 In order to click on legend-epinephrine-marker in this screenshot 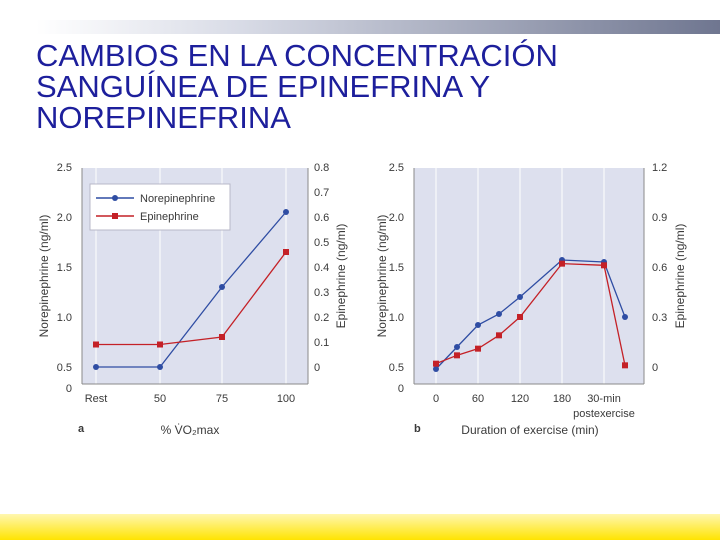, I will do `click(115, 216)`.